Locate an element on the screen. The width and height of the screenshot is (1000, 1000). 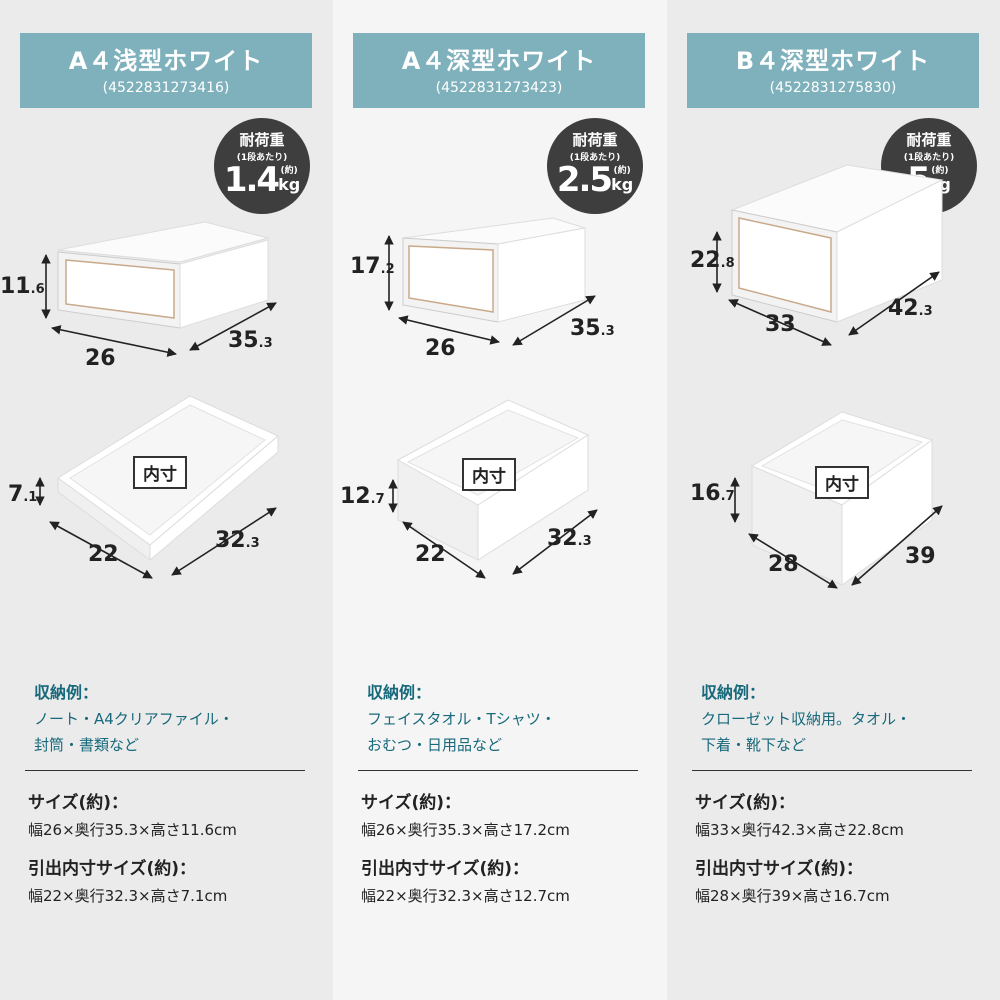
badge-value: 1.4 is located at coordinates (251, 180).